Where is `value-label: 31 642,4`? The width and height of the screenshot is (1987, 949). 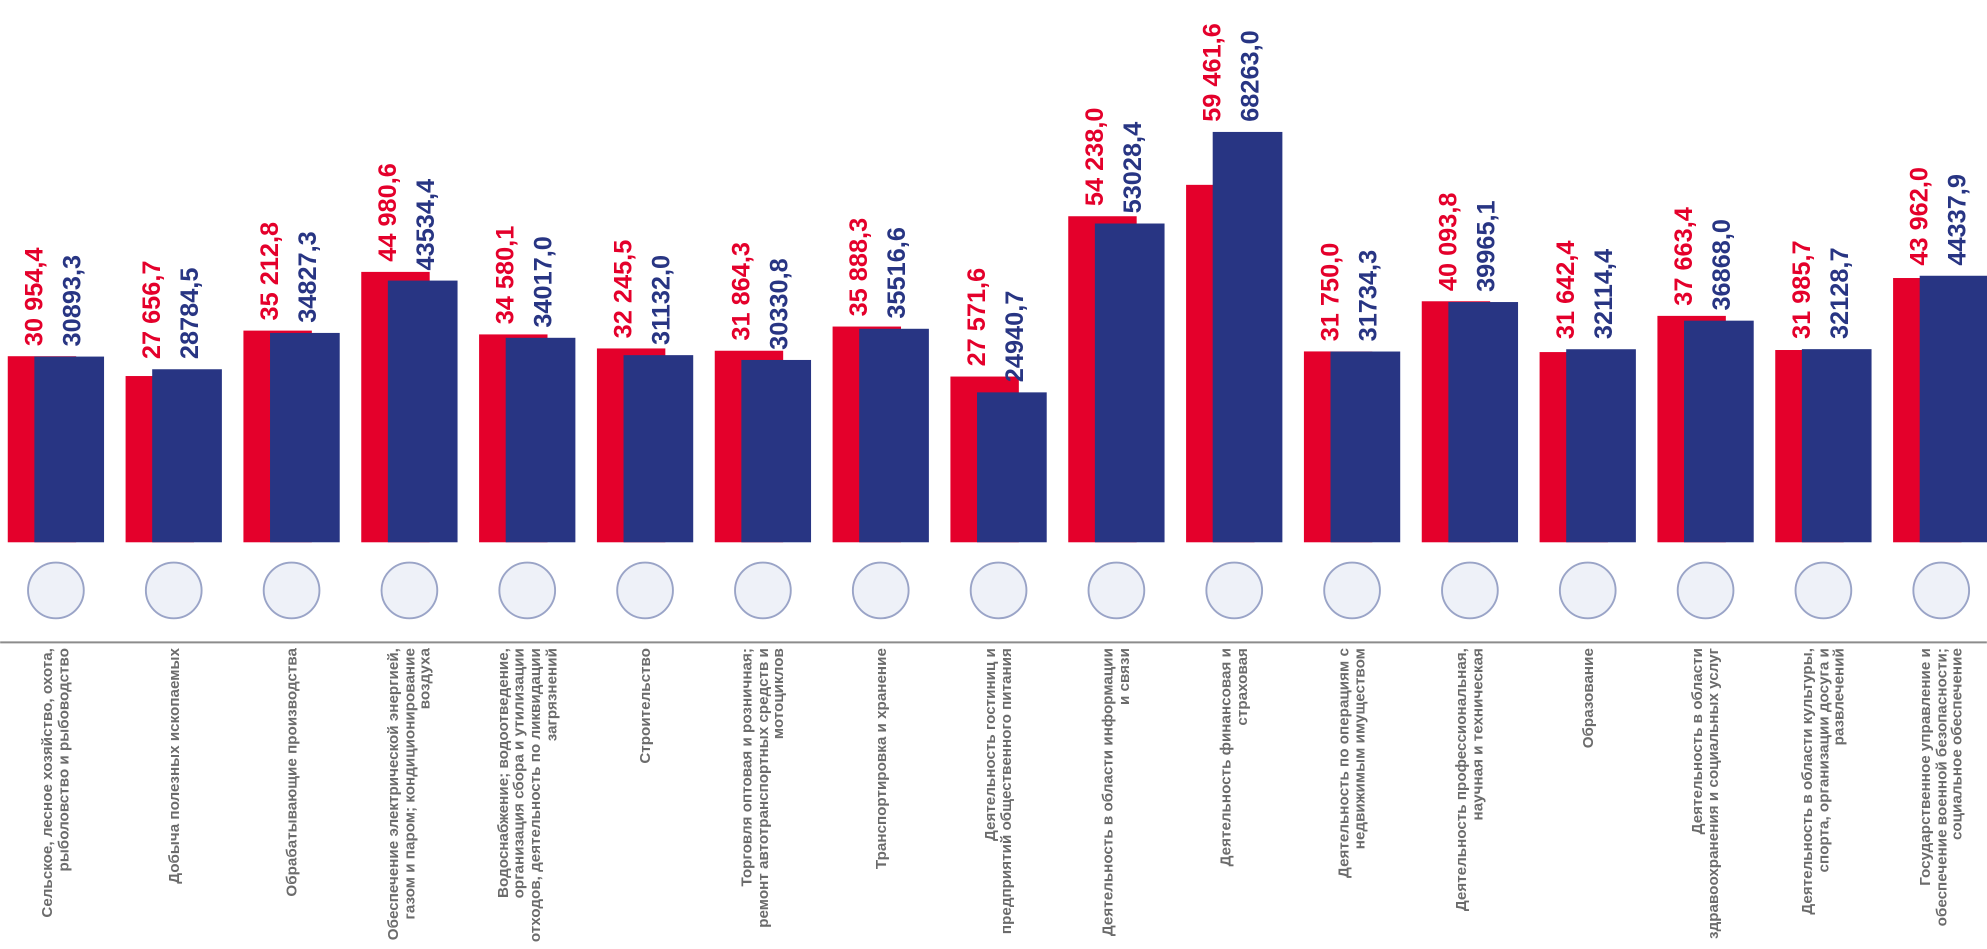 value-label: 31 642,4 is located at coordinates (1566, 290).